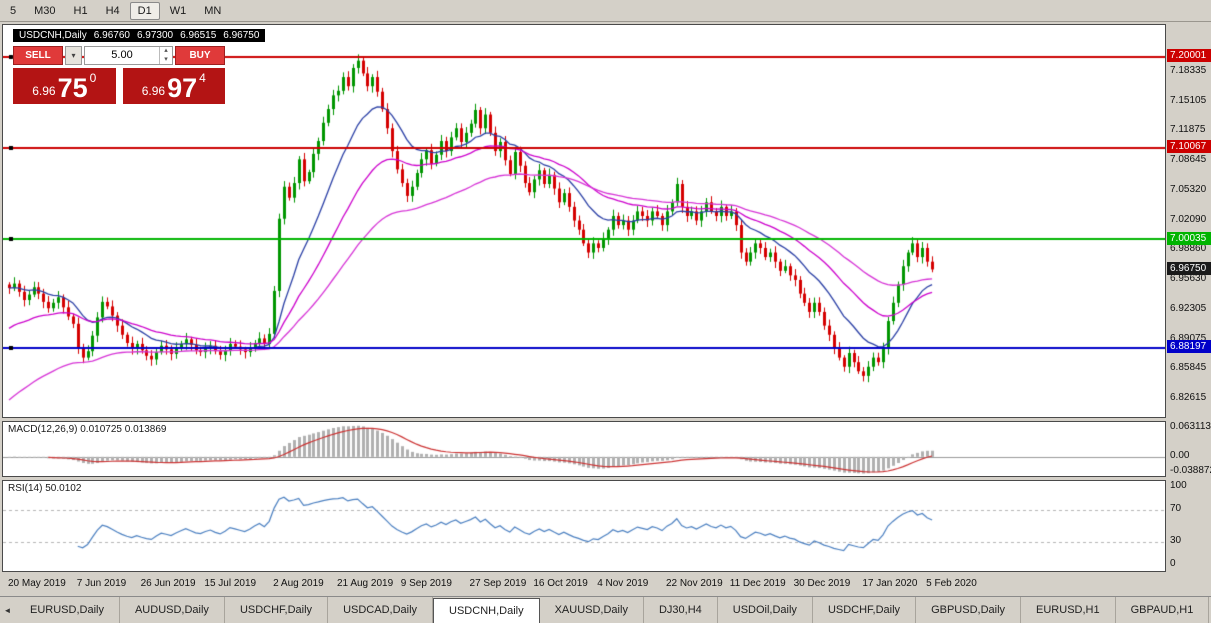 The width and height of the screenshot is (1211, 623). What do you see at coordinates (1188, 190) in the screenshot?
I see `price-tick: 7.05320` at bounding box center [1188, 190].